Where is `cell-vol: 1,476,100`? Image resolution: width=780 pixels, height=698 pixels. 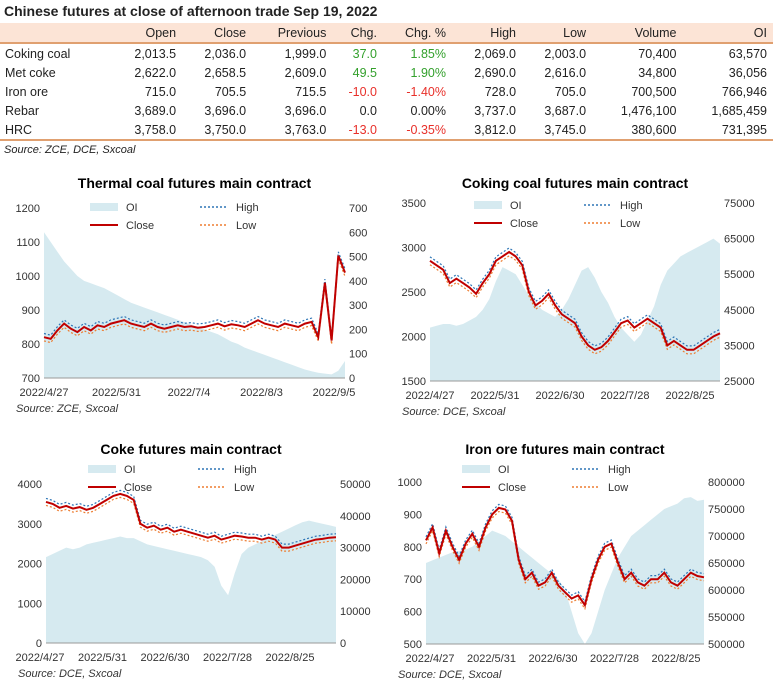
cell-vol: 1,476,100 is located at coordinates (648, 110).